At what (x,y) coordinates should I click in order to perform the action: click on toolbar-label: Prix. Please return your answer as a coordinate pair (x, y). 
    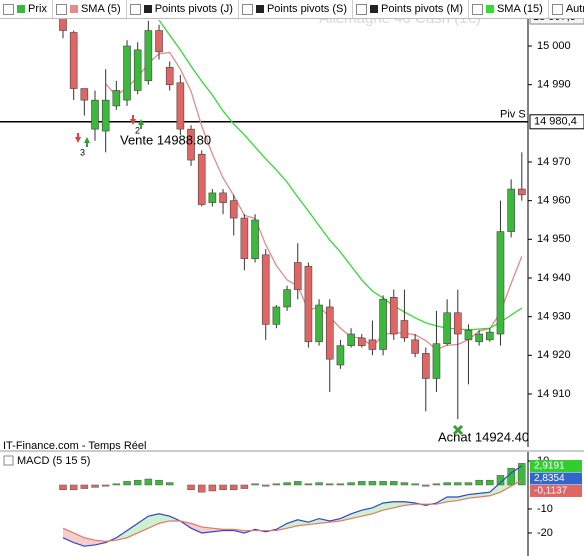
    Looking at the image, I should click on (37, 9).